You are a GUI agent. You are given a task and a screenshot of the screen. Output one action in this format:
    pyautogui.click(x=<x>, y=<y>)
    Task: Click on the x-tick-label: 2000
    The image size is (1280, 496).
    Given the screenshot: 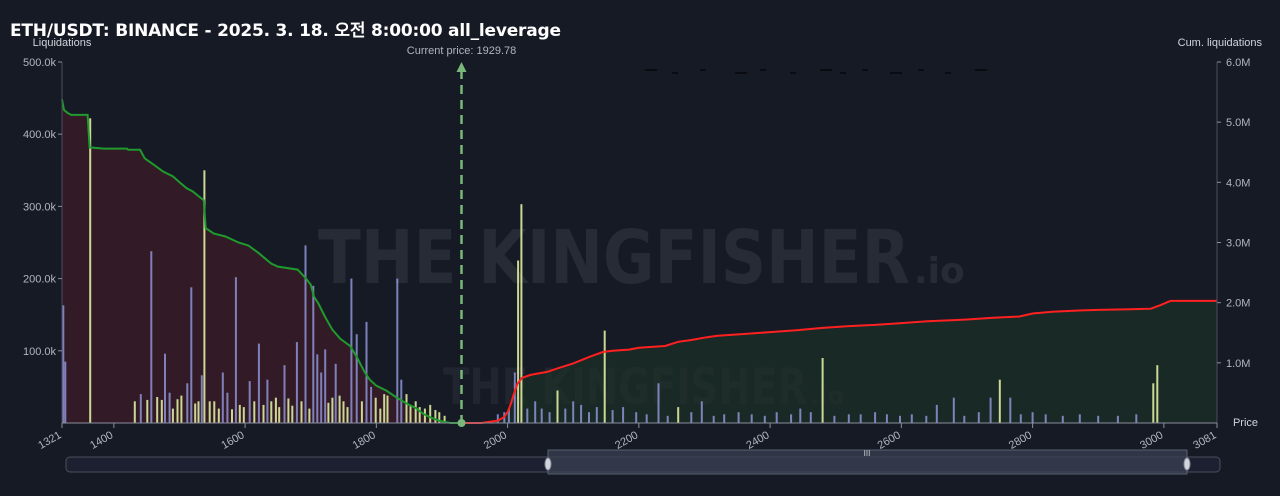 What is the action you would take?
    pyautogui.click(x=495, y=440)
    